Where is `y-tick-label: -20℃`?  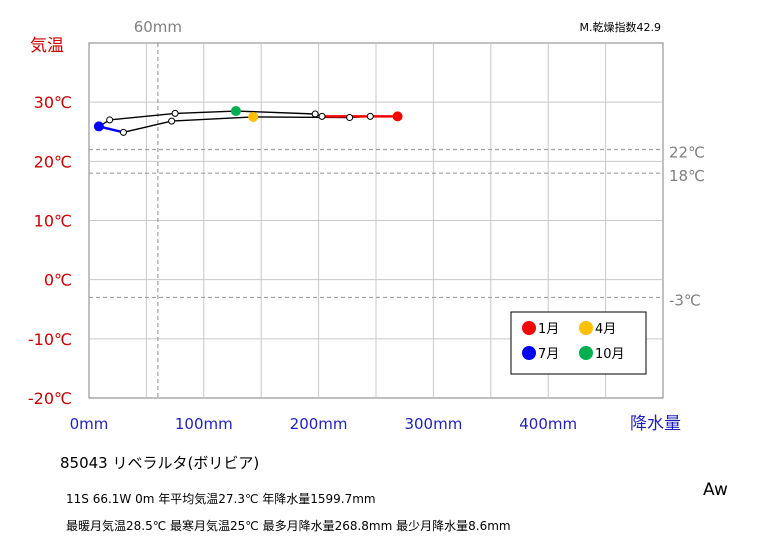 y-tick-label: -20℃ is located at coordinates (50, 398).